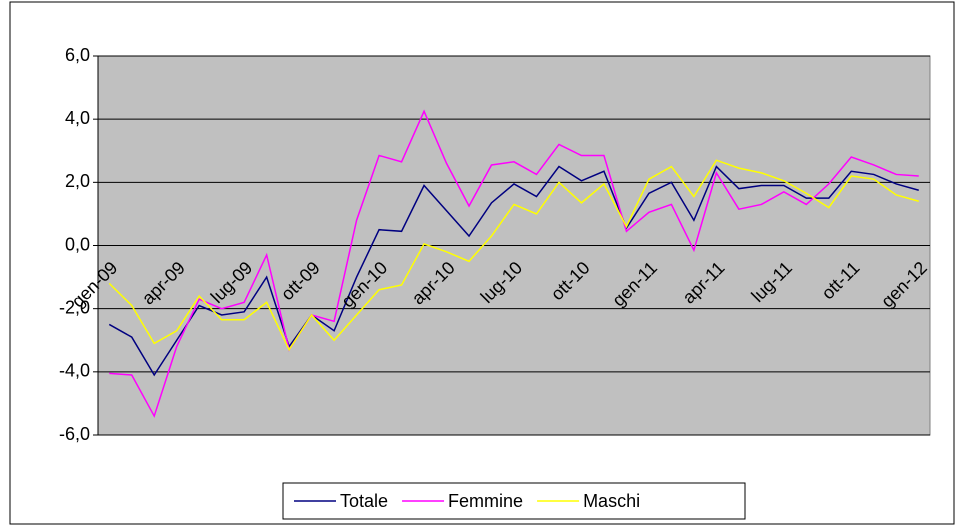  What do you see at coordinates (77, 55) in the screenshot?
I see `y-tick-label: 6,0` at bounding box center [77, 55].